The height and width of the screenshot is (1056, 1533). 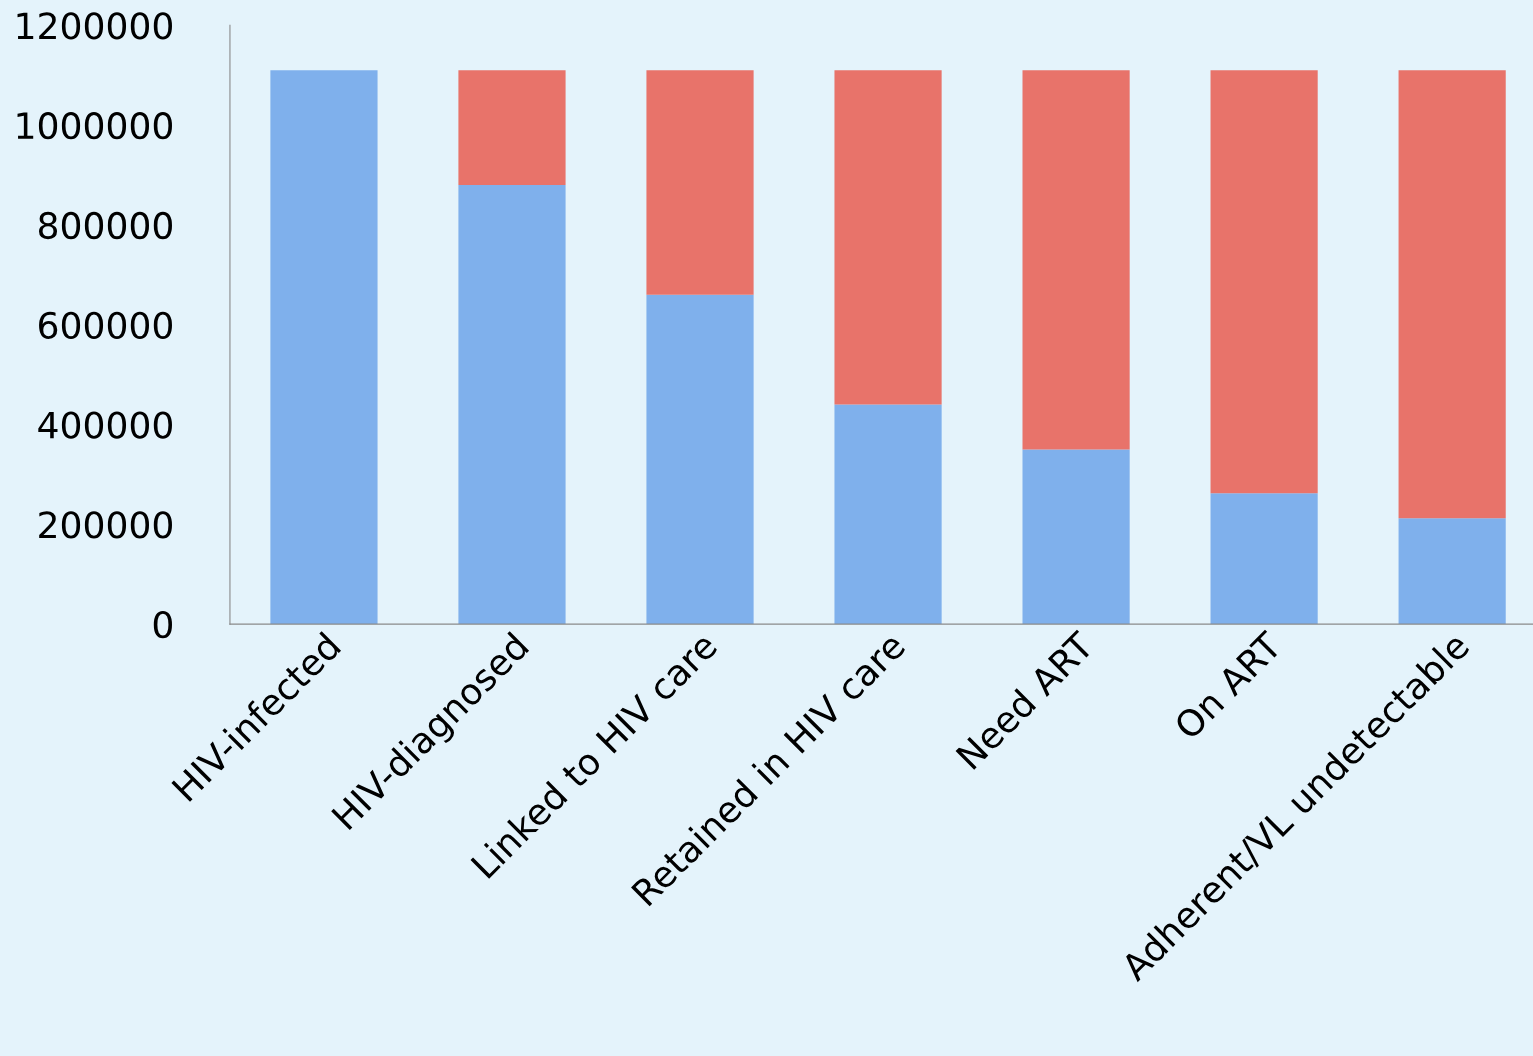 What do you see at coordinates (94, 126) in the screenshot?
I see `y-tick-label: 1000000` at bounding box center [94, 126].